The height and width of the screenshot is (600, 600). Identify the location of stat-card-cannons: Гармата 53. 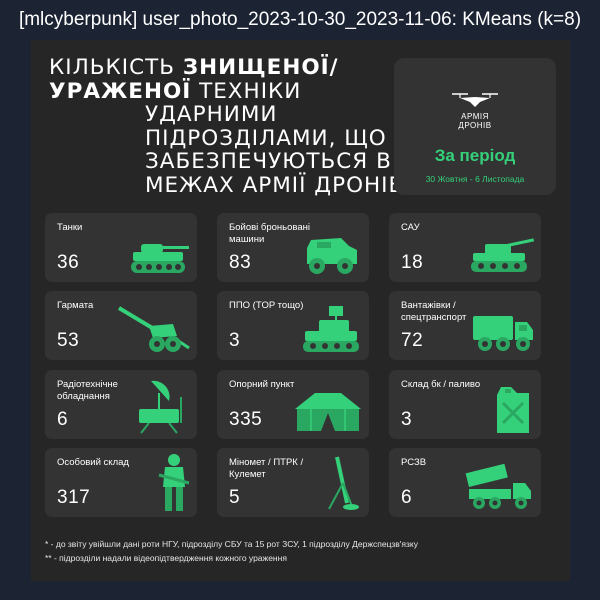
(121, 325).